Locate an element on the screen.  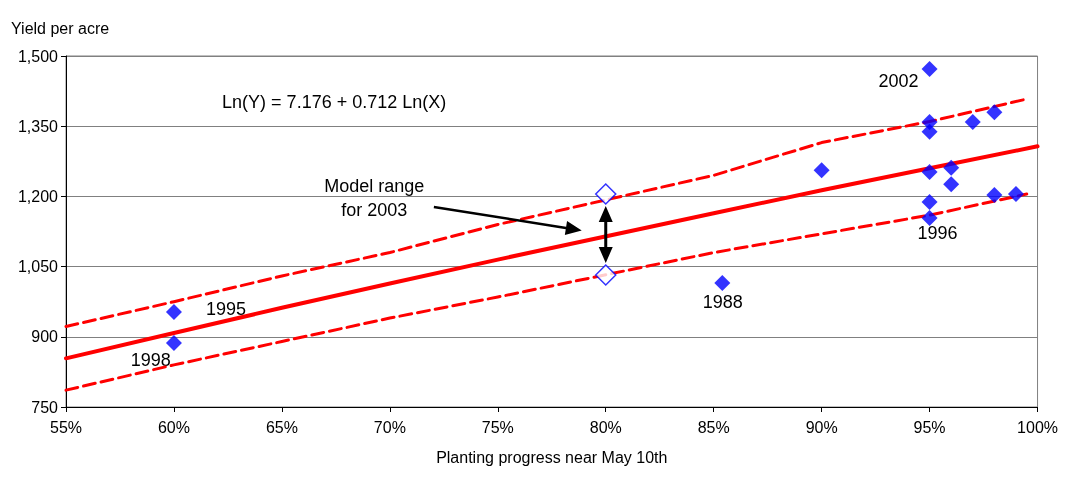
x-tick-label: 85% is located at coordinates (713, 427).